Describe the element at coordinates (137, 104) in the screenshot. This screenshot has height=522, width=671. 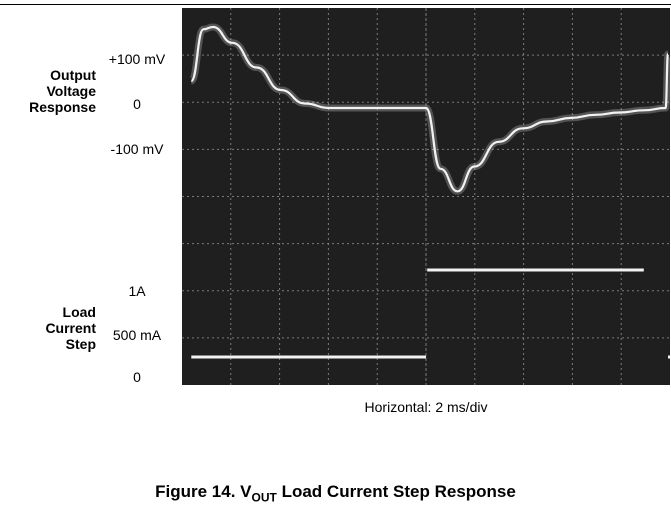
I see `voltage-tick-zero: 0` at that location.